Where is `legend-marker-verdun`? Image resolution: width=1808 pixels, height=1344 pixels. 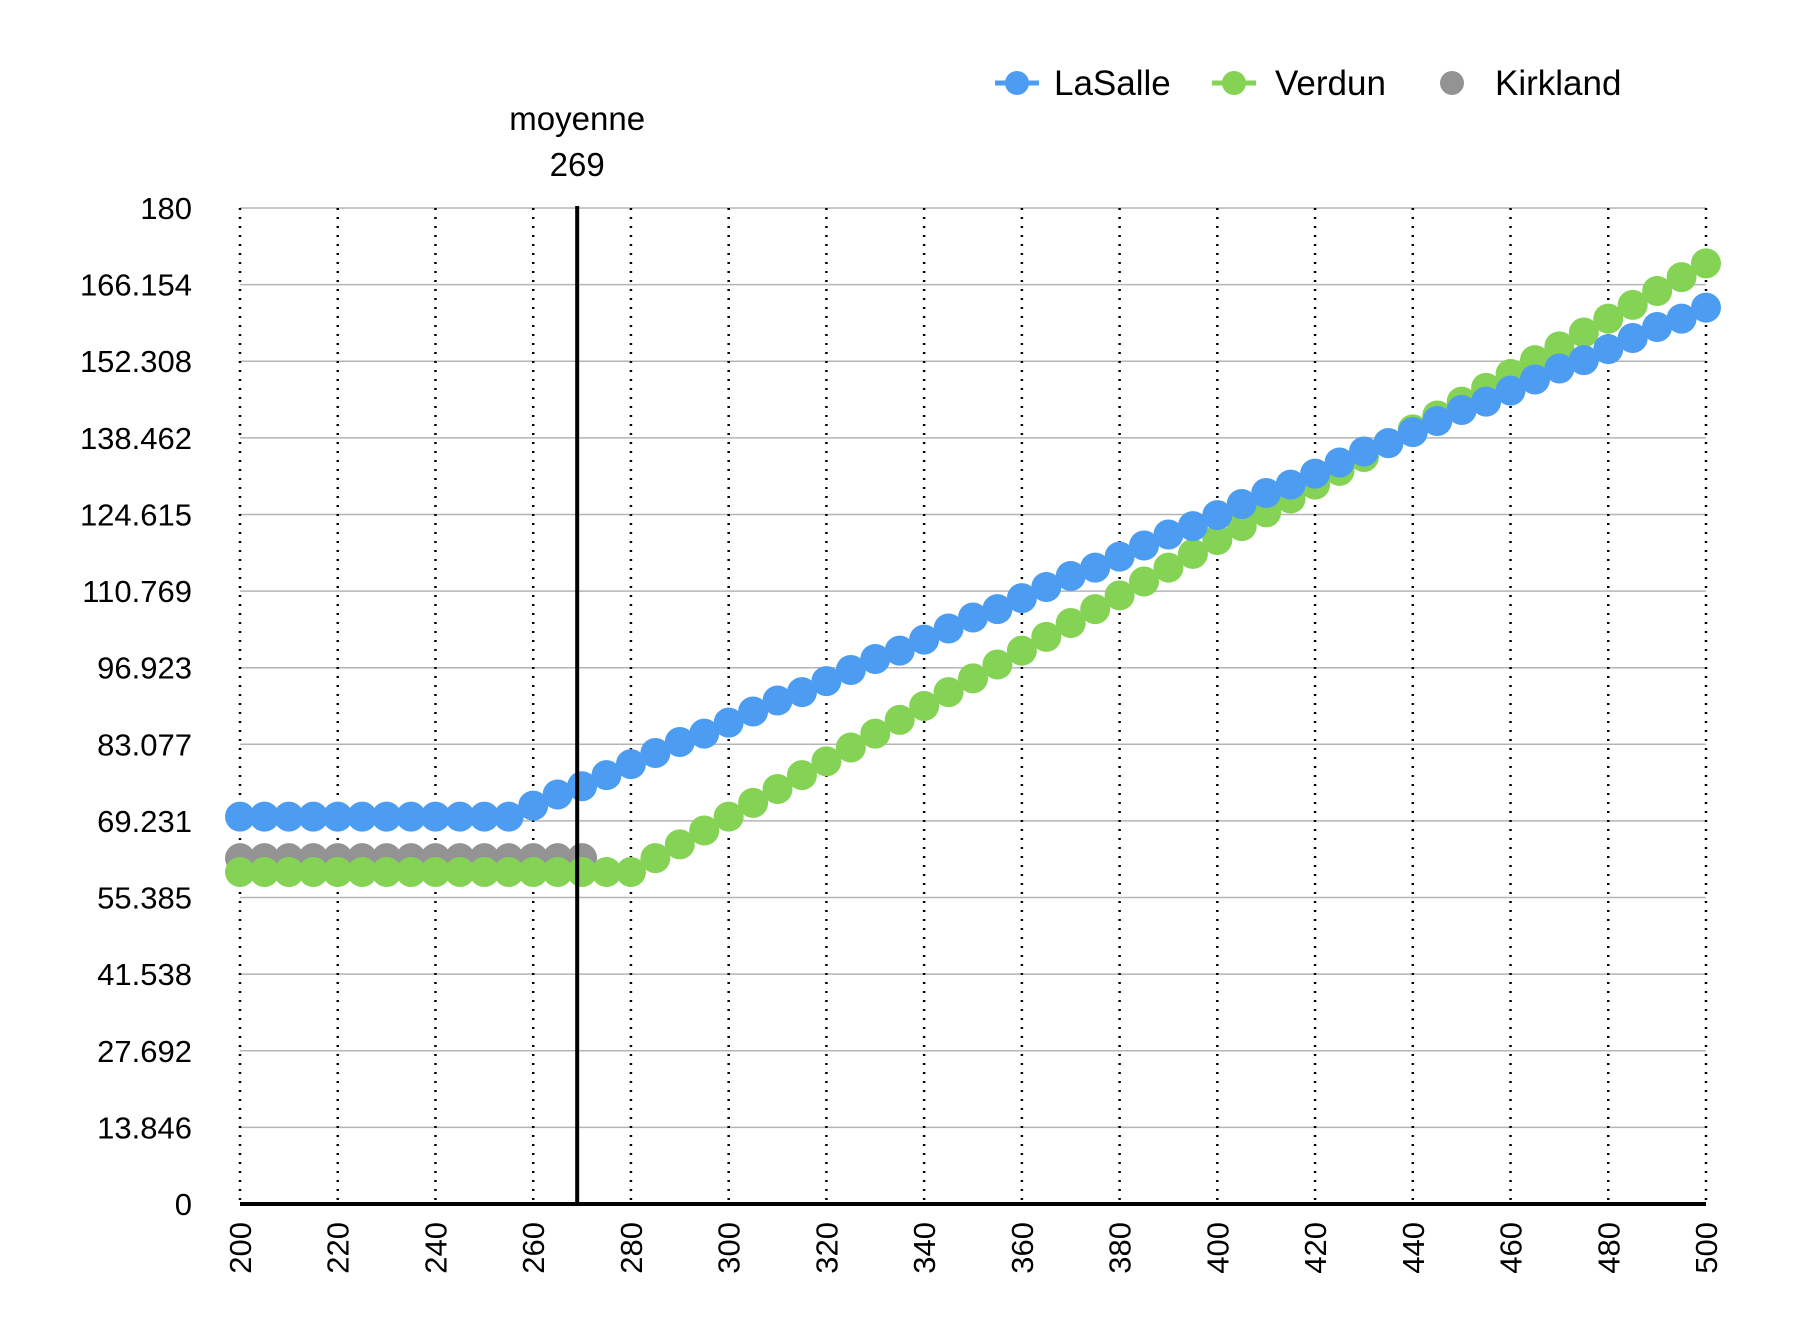
legend-marker-verdun is located at coordinates (1234, 83).